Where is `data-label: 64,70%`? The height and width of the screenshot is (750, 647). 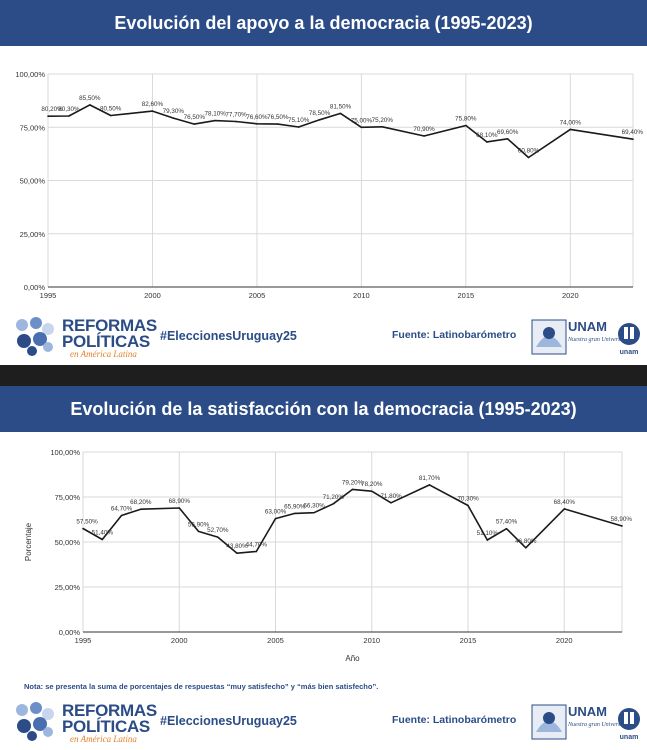
data-label: 64,70% is located at coordinates (122, 509).